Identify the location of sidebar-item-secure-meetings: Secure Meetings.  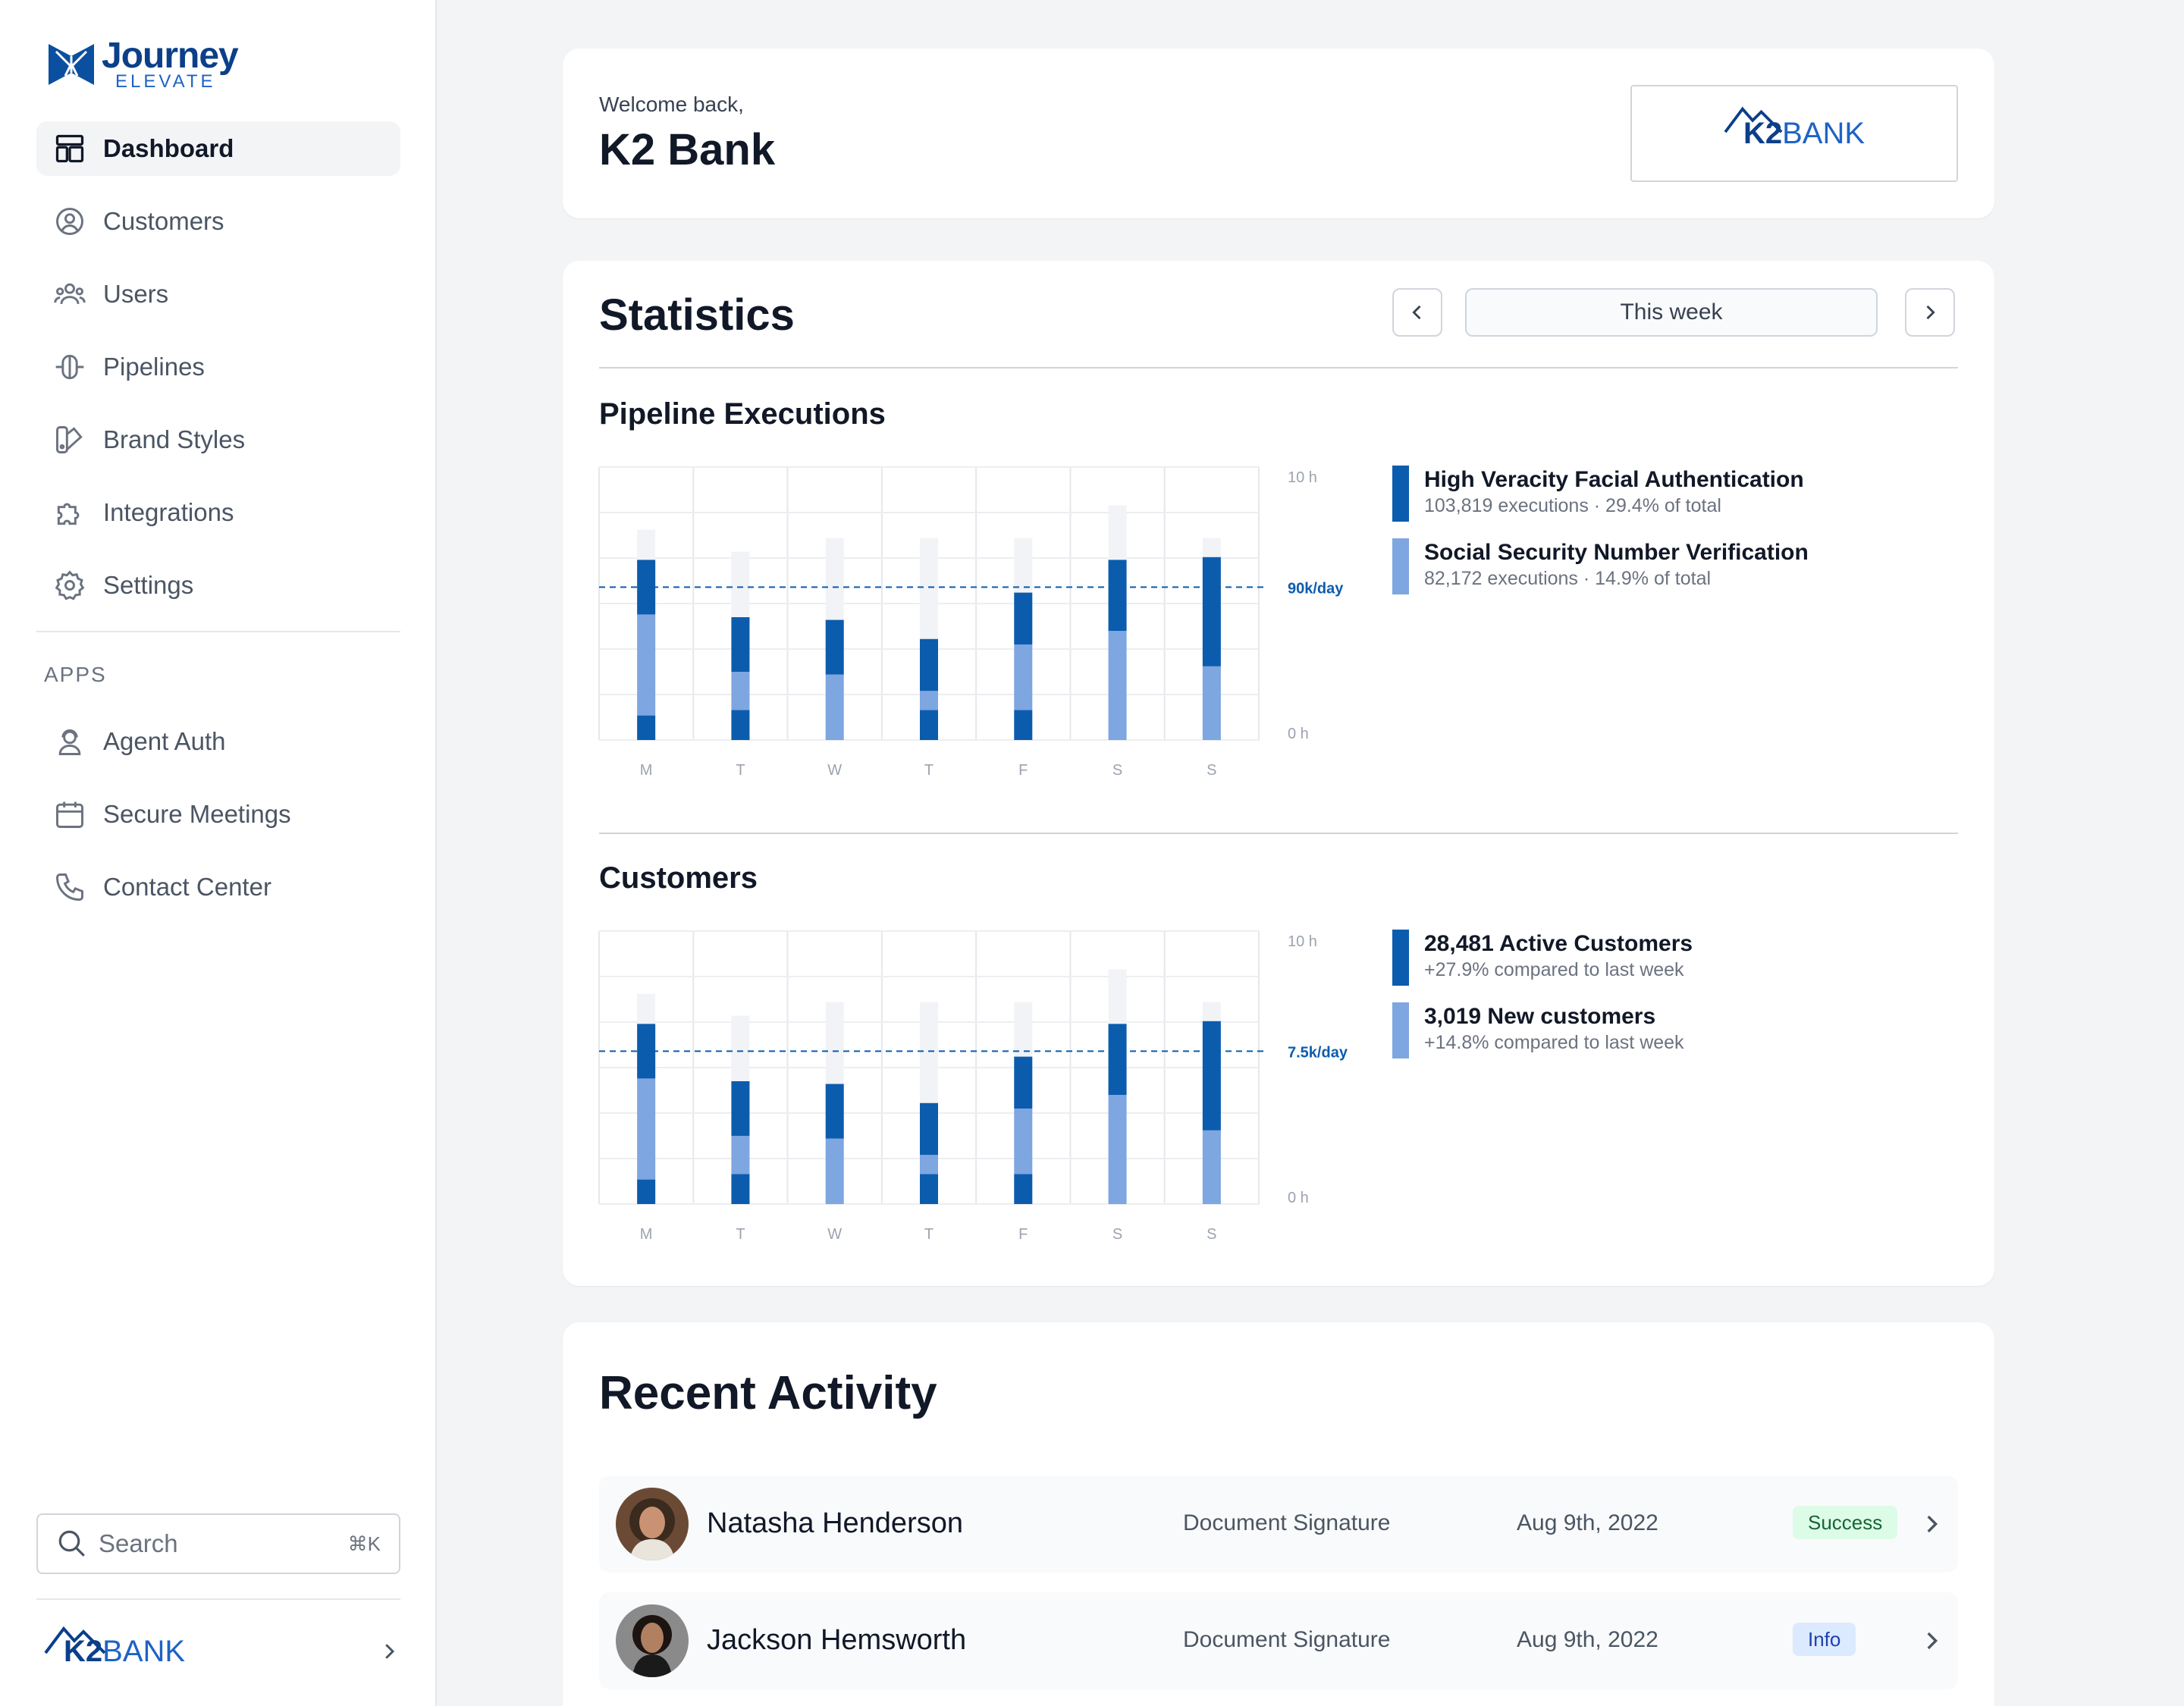
(218, 814).